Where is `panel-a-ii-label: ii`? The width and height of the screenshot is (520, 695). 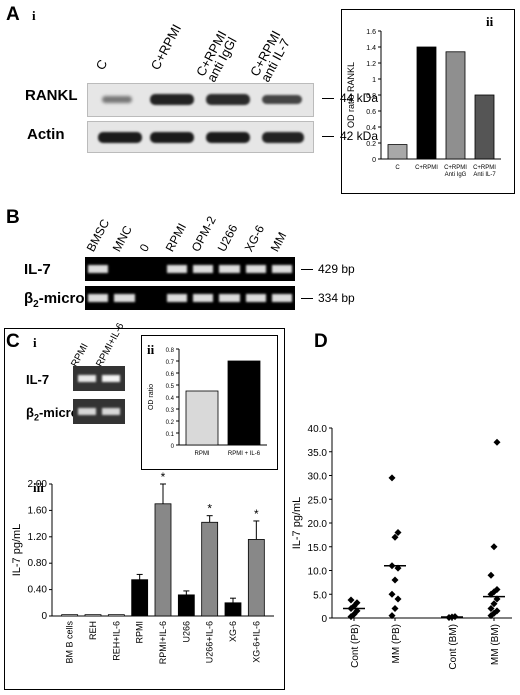 panel-a-ii-label: ii is located at coordinates (490, 21).